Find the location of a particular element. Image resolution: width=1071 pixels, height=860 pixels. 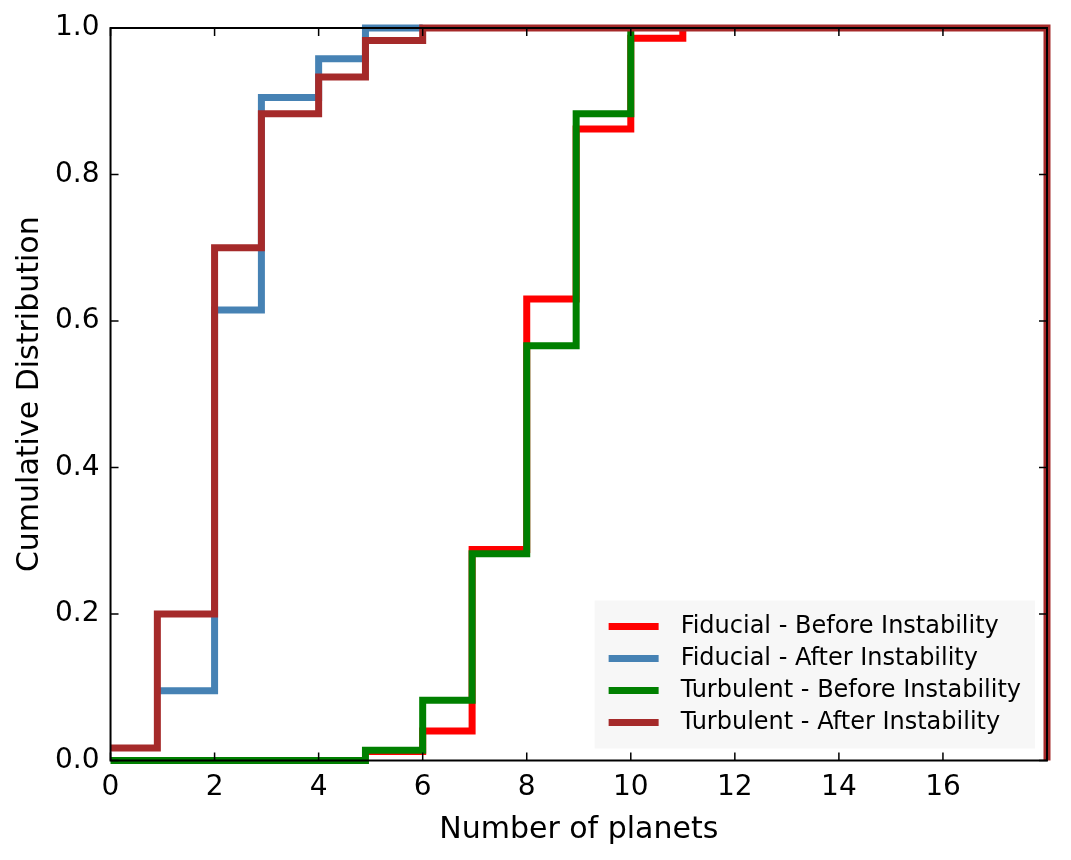

y-tick-label: 0.4 is located at coordinates (77, 465).